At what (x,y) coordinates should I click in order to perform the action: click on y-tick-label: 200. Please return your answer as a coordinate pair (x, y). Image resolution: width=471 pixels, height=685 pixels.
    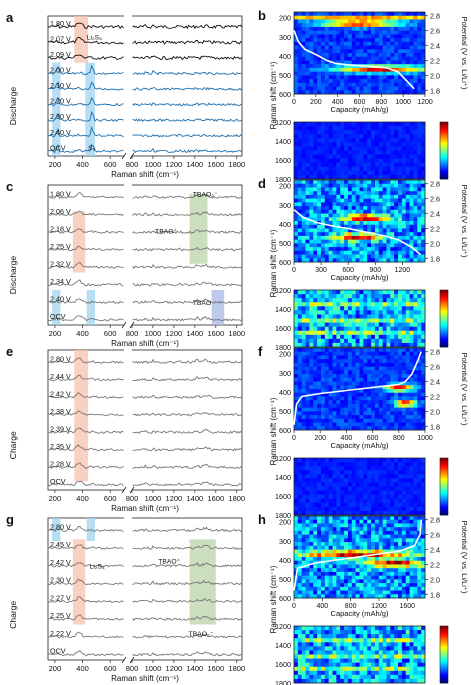
    Looking at the image, I should click on (285, 18).